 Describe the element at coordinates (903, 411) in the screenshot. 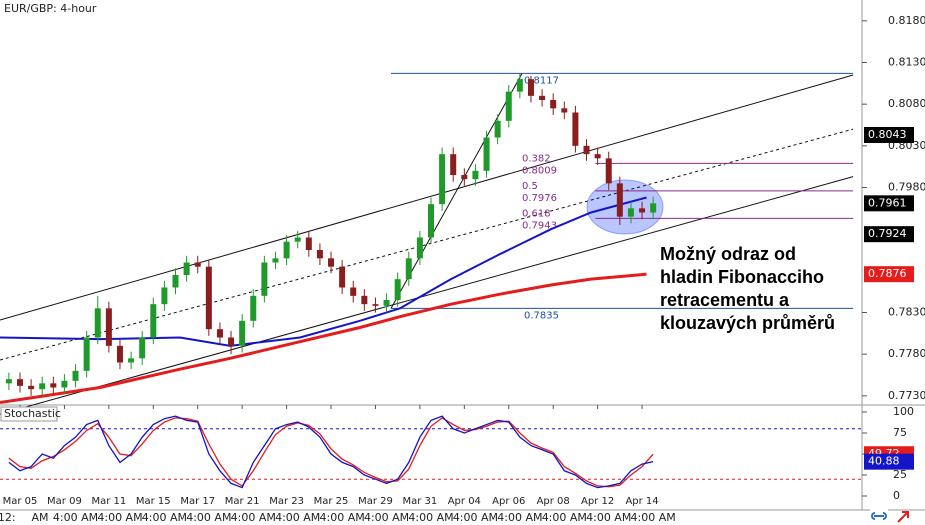

I see `y-tick-label: 100` at that location.